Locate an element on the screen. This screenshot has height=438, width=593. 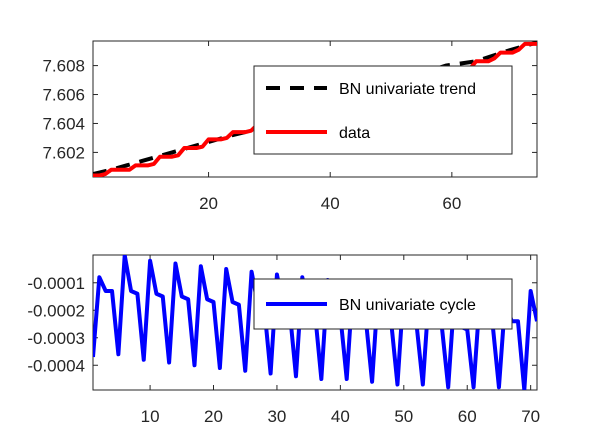
y-tick-label: 7.604 is located at coordinates (63, 123).